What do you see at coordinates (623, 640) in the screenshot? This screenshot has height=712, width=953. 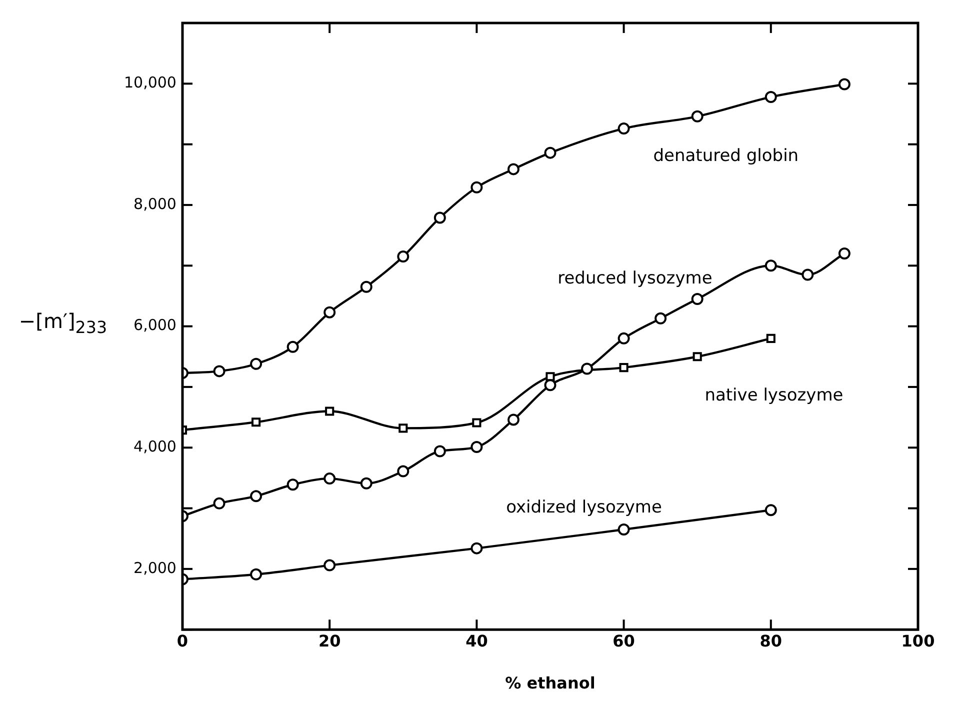 I see `x-tick-label: 60` at bounding box center [623, 640].